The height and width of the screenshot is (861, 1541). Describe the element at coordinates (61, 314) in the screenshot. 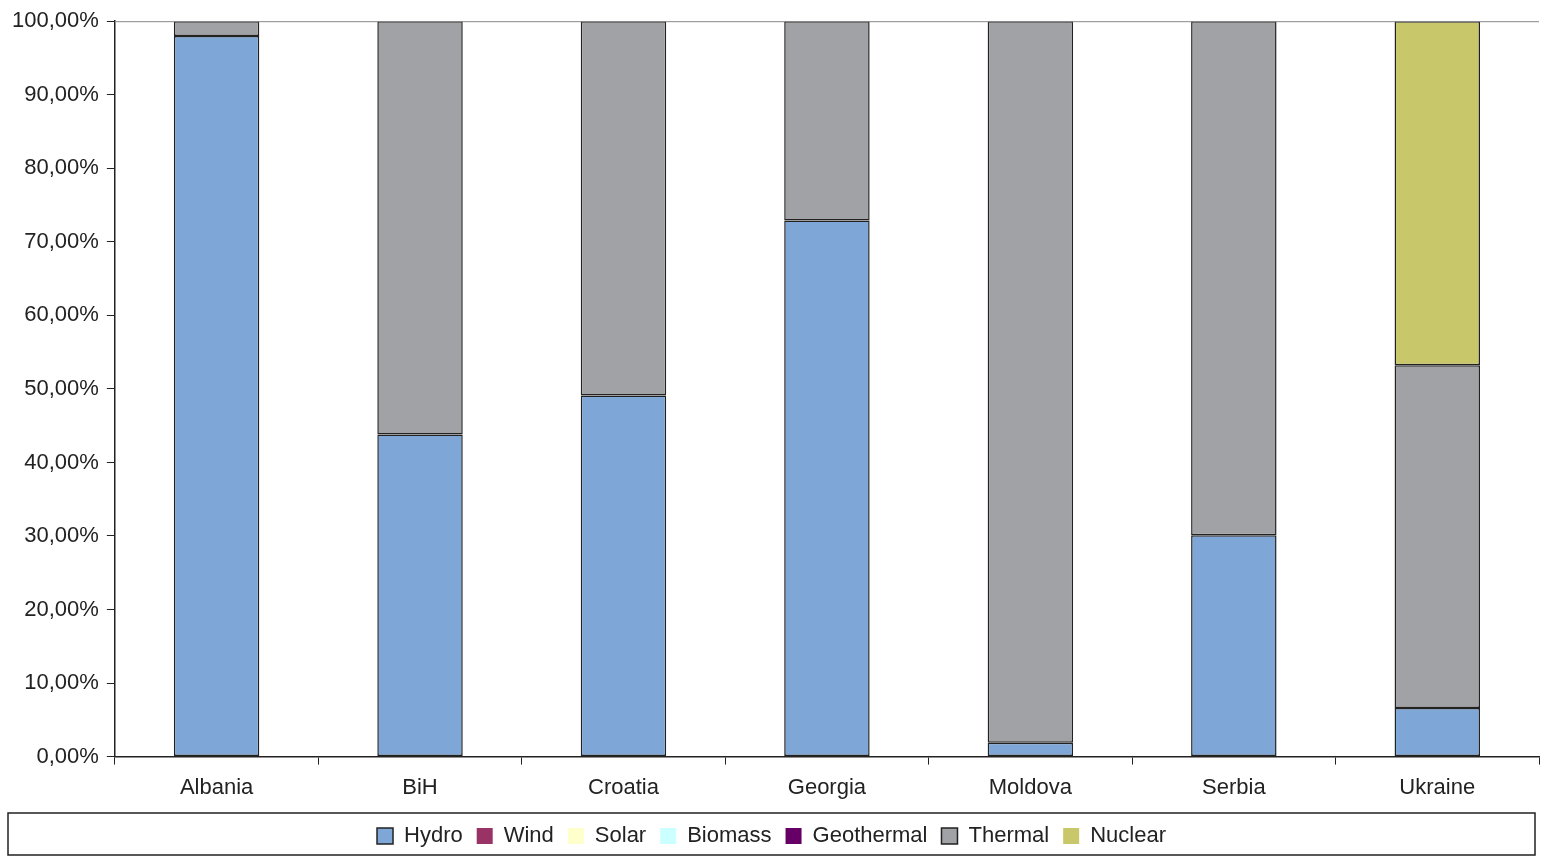

I see `y-tick-label: 60,00%` at that location.